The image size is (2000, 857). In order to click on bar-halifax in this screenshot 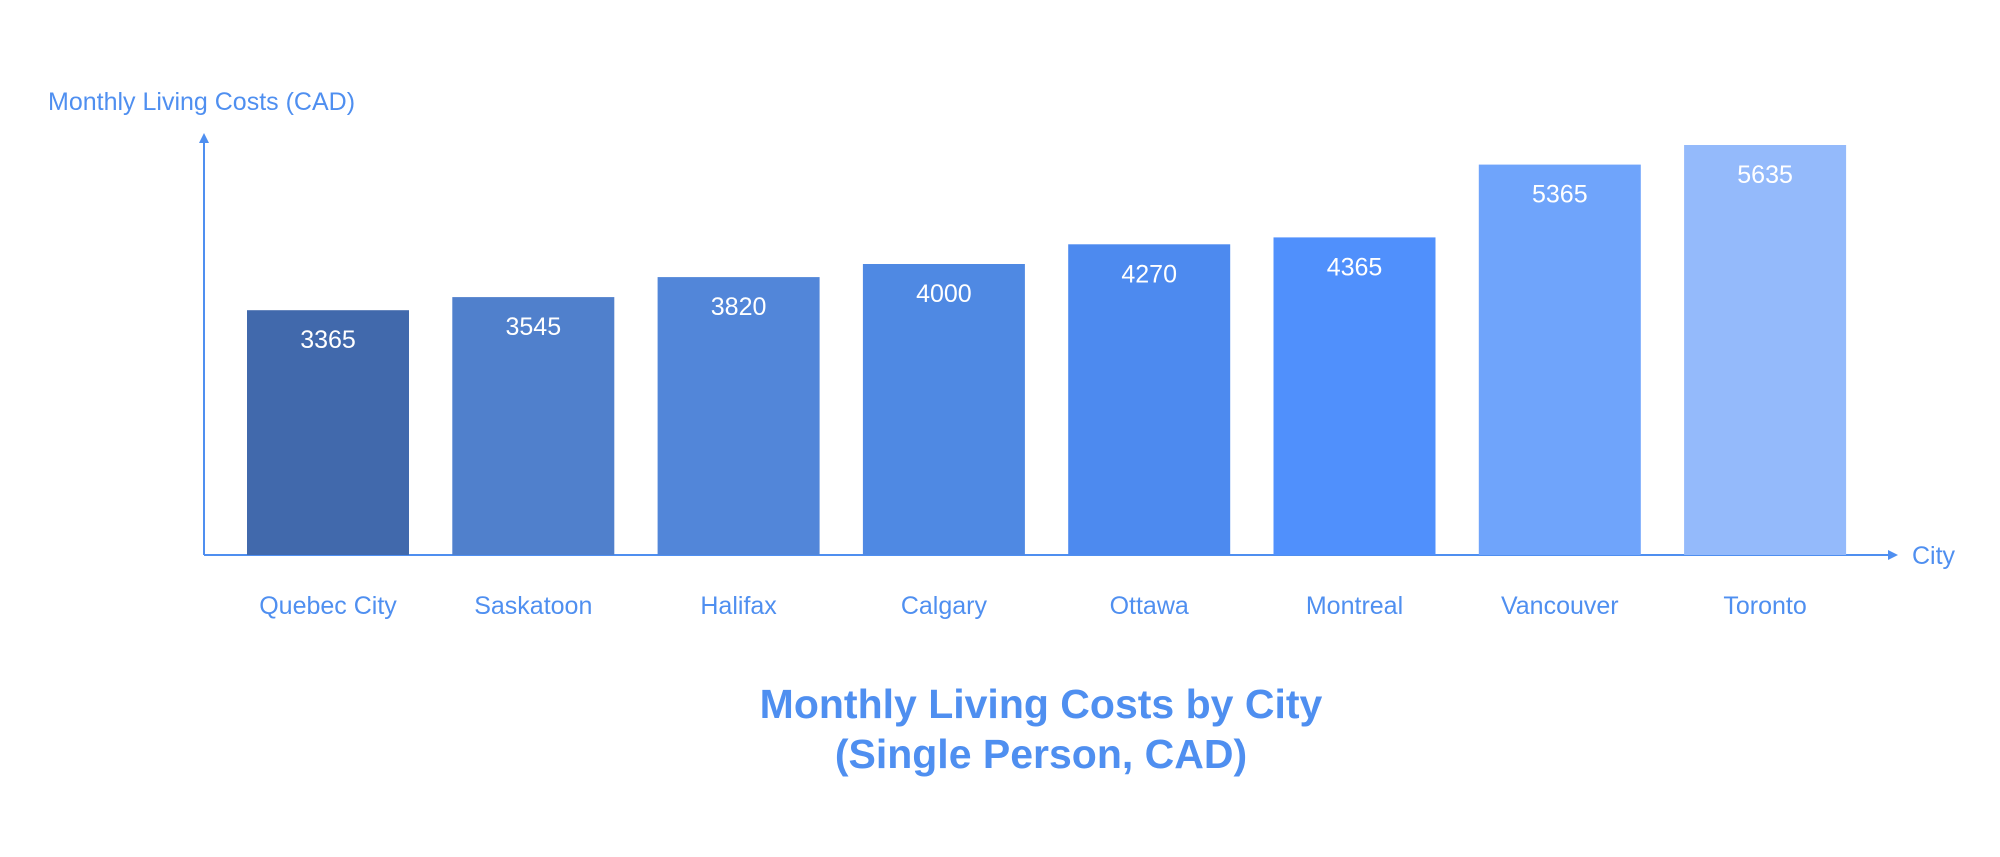, I will do `click(738, 416)`.